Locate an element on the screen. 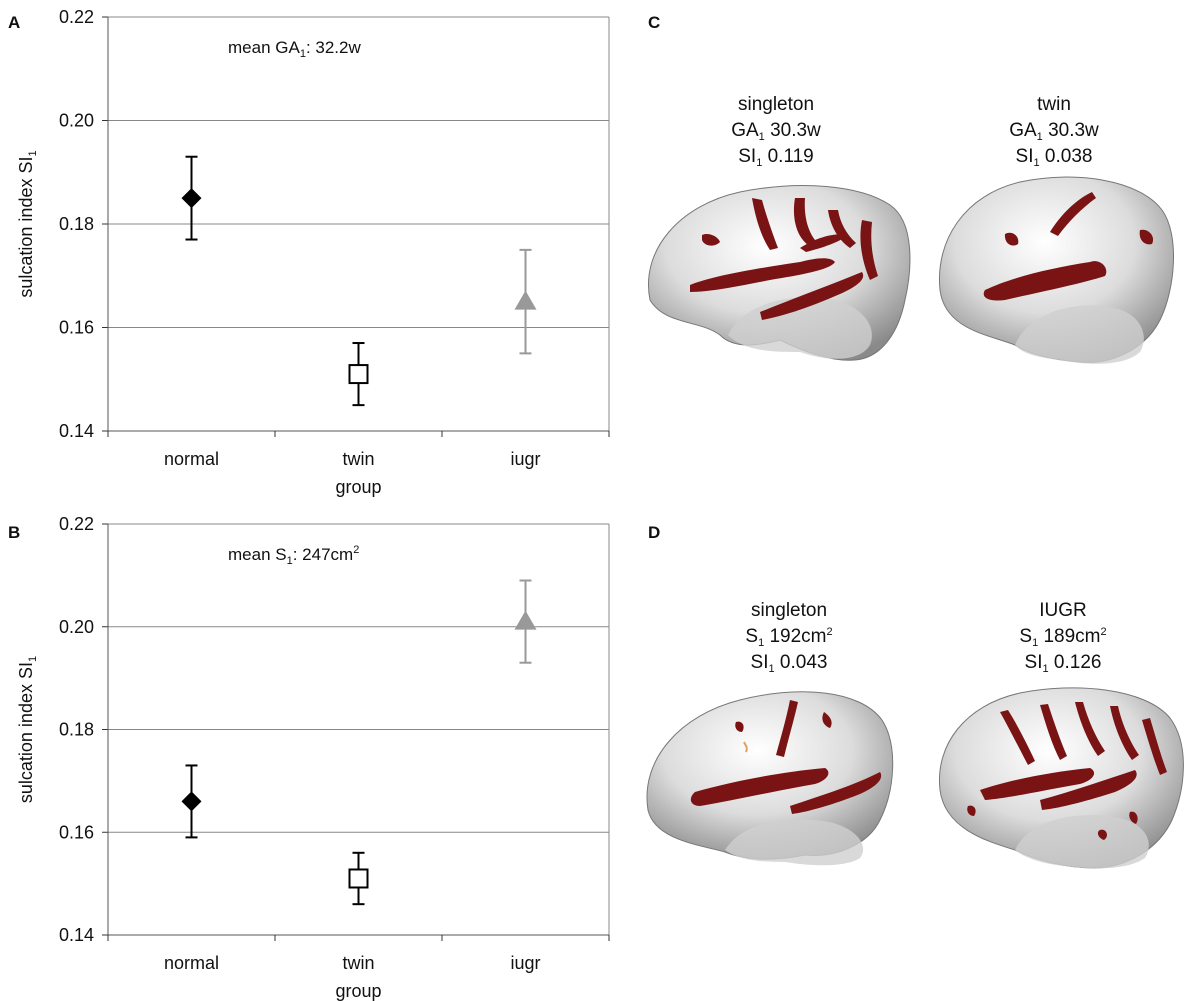 This screenshot has height=1001, width=1193. brain-image-singleton-d is located at coordinates (770, 778).